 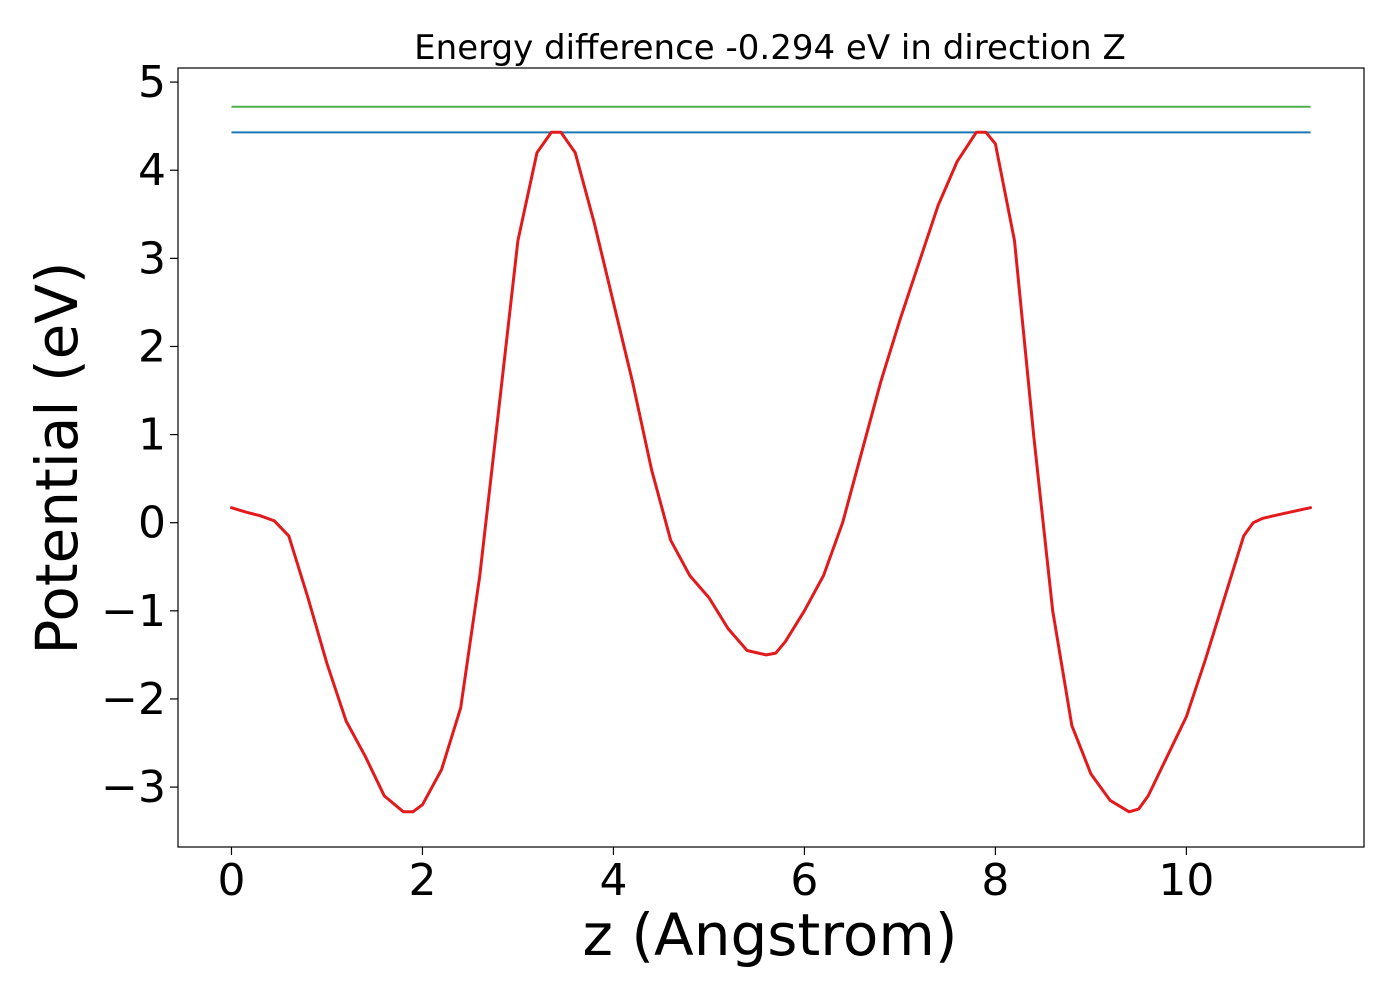 What do you see at coordinates (770, 935) in the screenshot?
I see `x-axis-label: z (Angstrom)` at bounding box center [770, 935].